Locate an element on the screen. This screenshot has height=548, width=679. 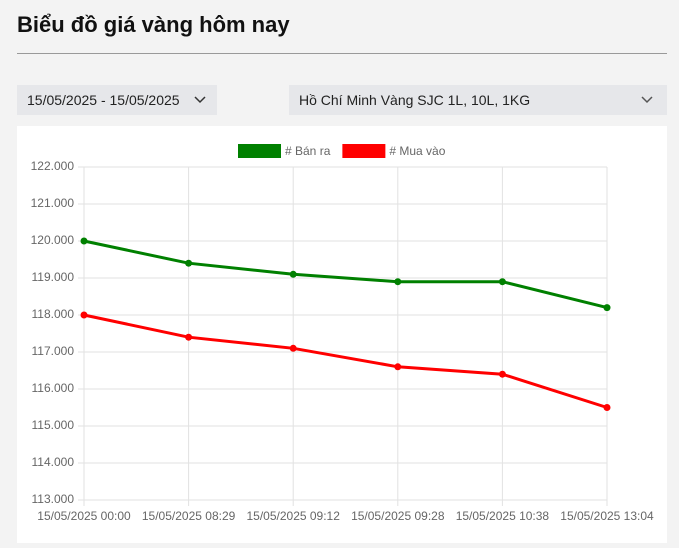
y-tick-label: 113.000 is located at coordinates (53, 499).